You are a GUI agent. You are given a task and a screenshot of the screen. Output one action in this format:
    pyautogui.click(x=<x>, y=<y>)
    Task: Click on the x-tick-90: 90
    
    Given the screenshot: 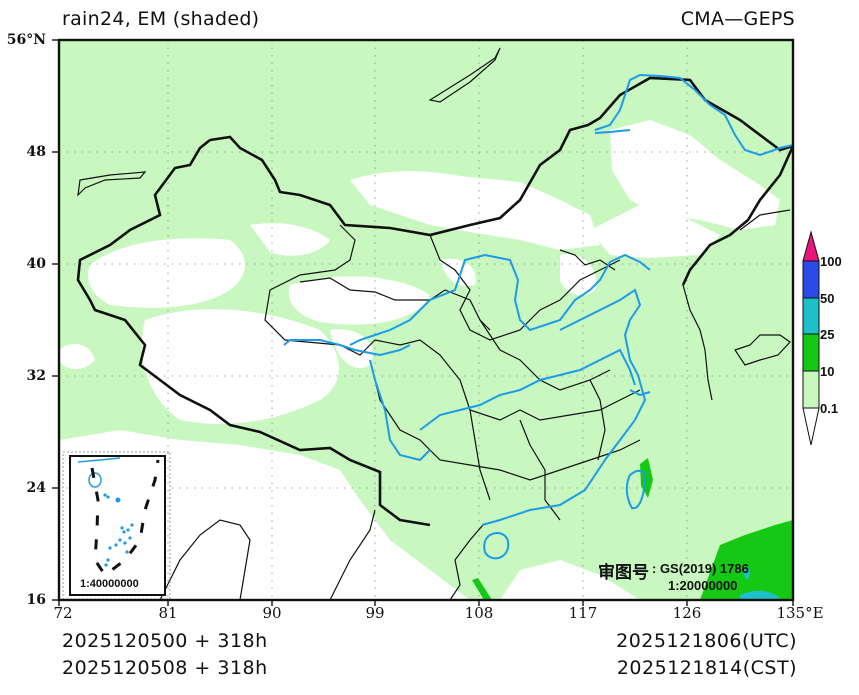 What is the action you would take?
    pyautogui.click(x=272, y=613)
    